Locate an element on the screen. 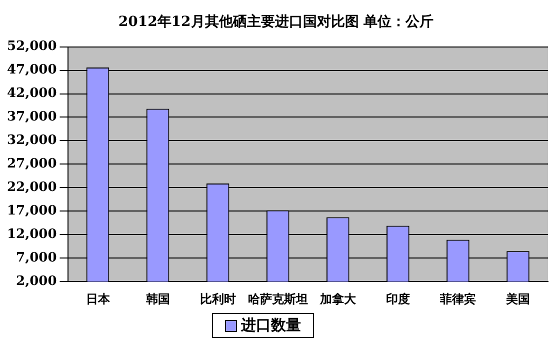 Image resolution: width=558 pixels, height=350 pixels. chart-title: 2012年12月其他硒主要进口国对比图 单位：公斤 is located at coordinates (276, 21).